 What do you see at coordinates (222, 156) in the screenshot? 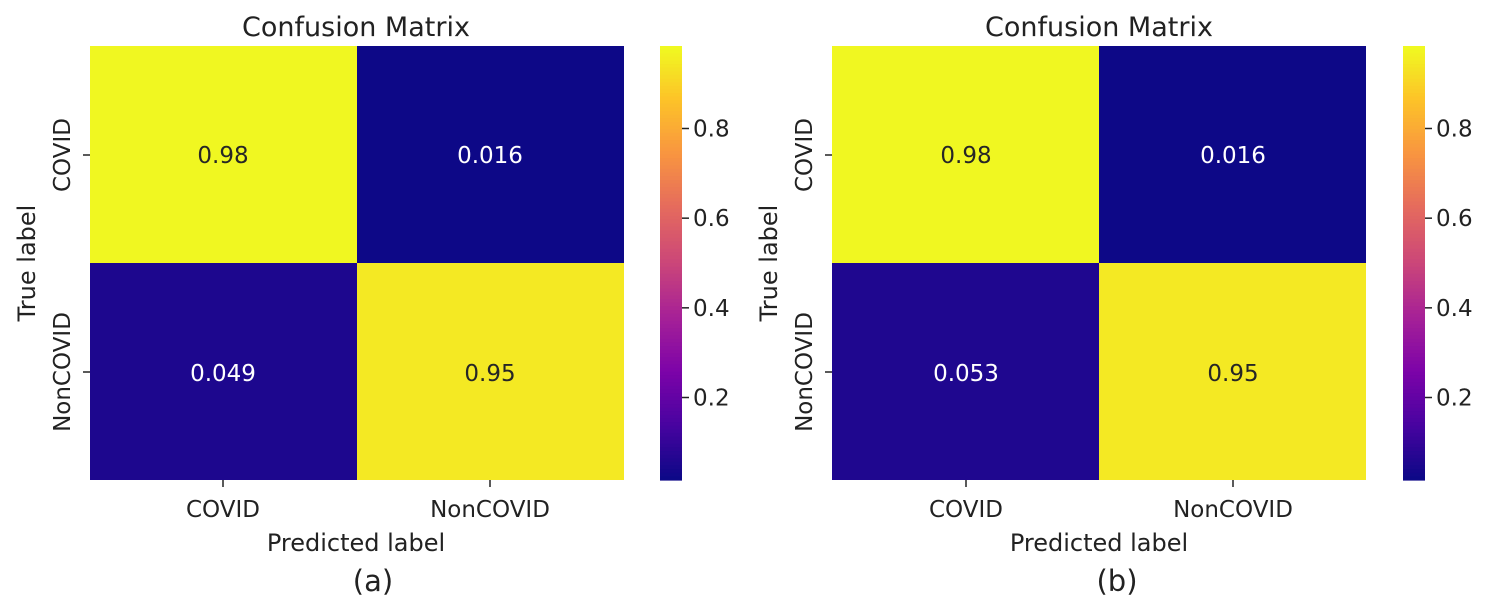
I see `panel-a-annot-0-0: 0.98` at bounding box center [222, 156].